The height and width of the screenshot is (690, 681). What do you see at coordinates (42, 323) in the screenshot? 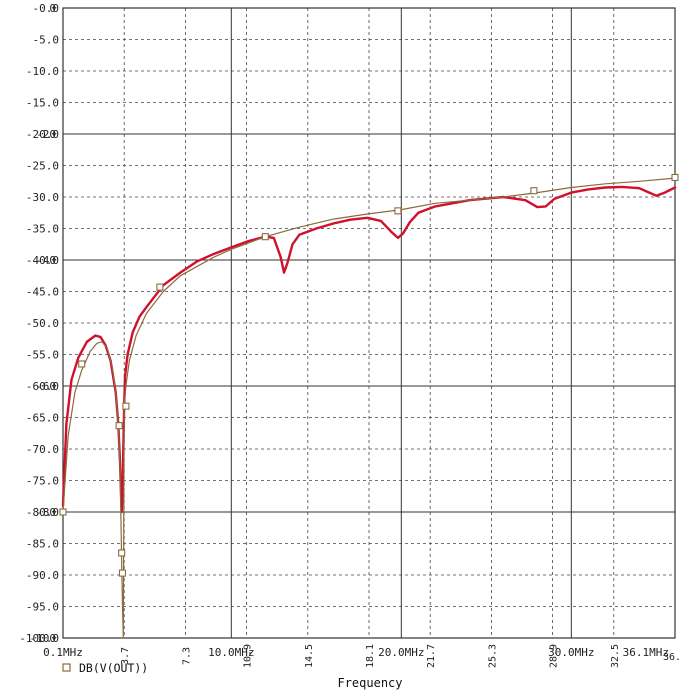
I see `y-tick-label: -50.0` at bounding box center [42, 323].